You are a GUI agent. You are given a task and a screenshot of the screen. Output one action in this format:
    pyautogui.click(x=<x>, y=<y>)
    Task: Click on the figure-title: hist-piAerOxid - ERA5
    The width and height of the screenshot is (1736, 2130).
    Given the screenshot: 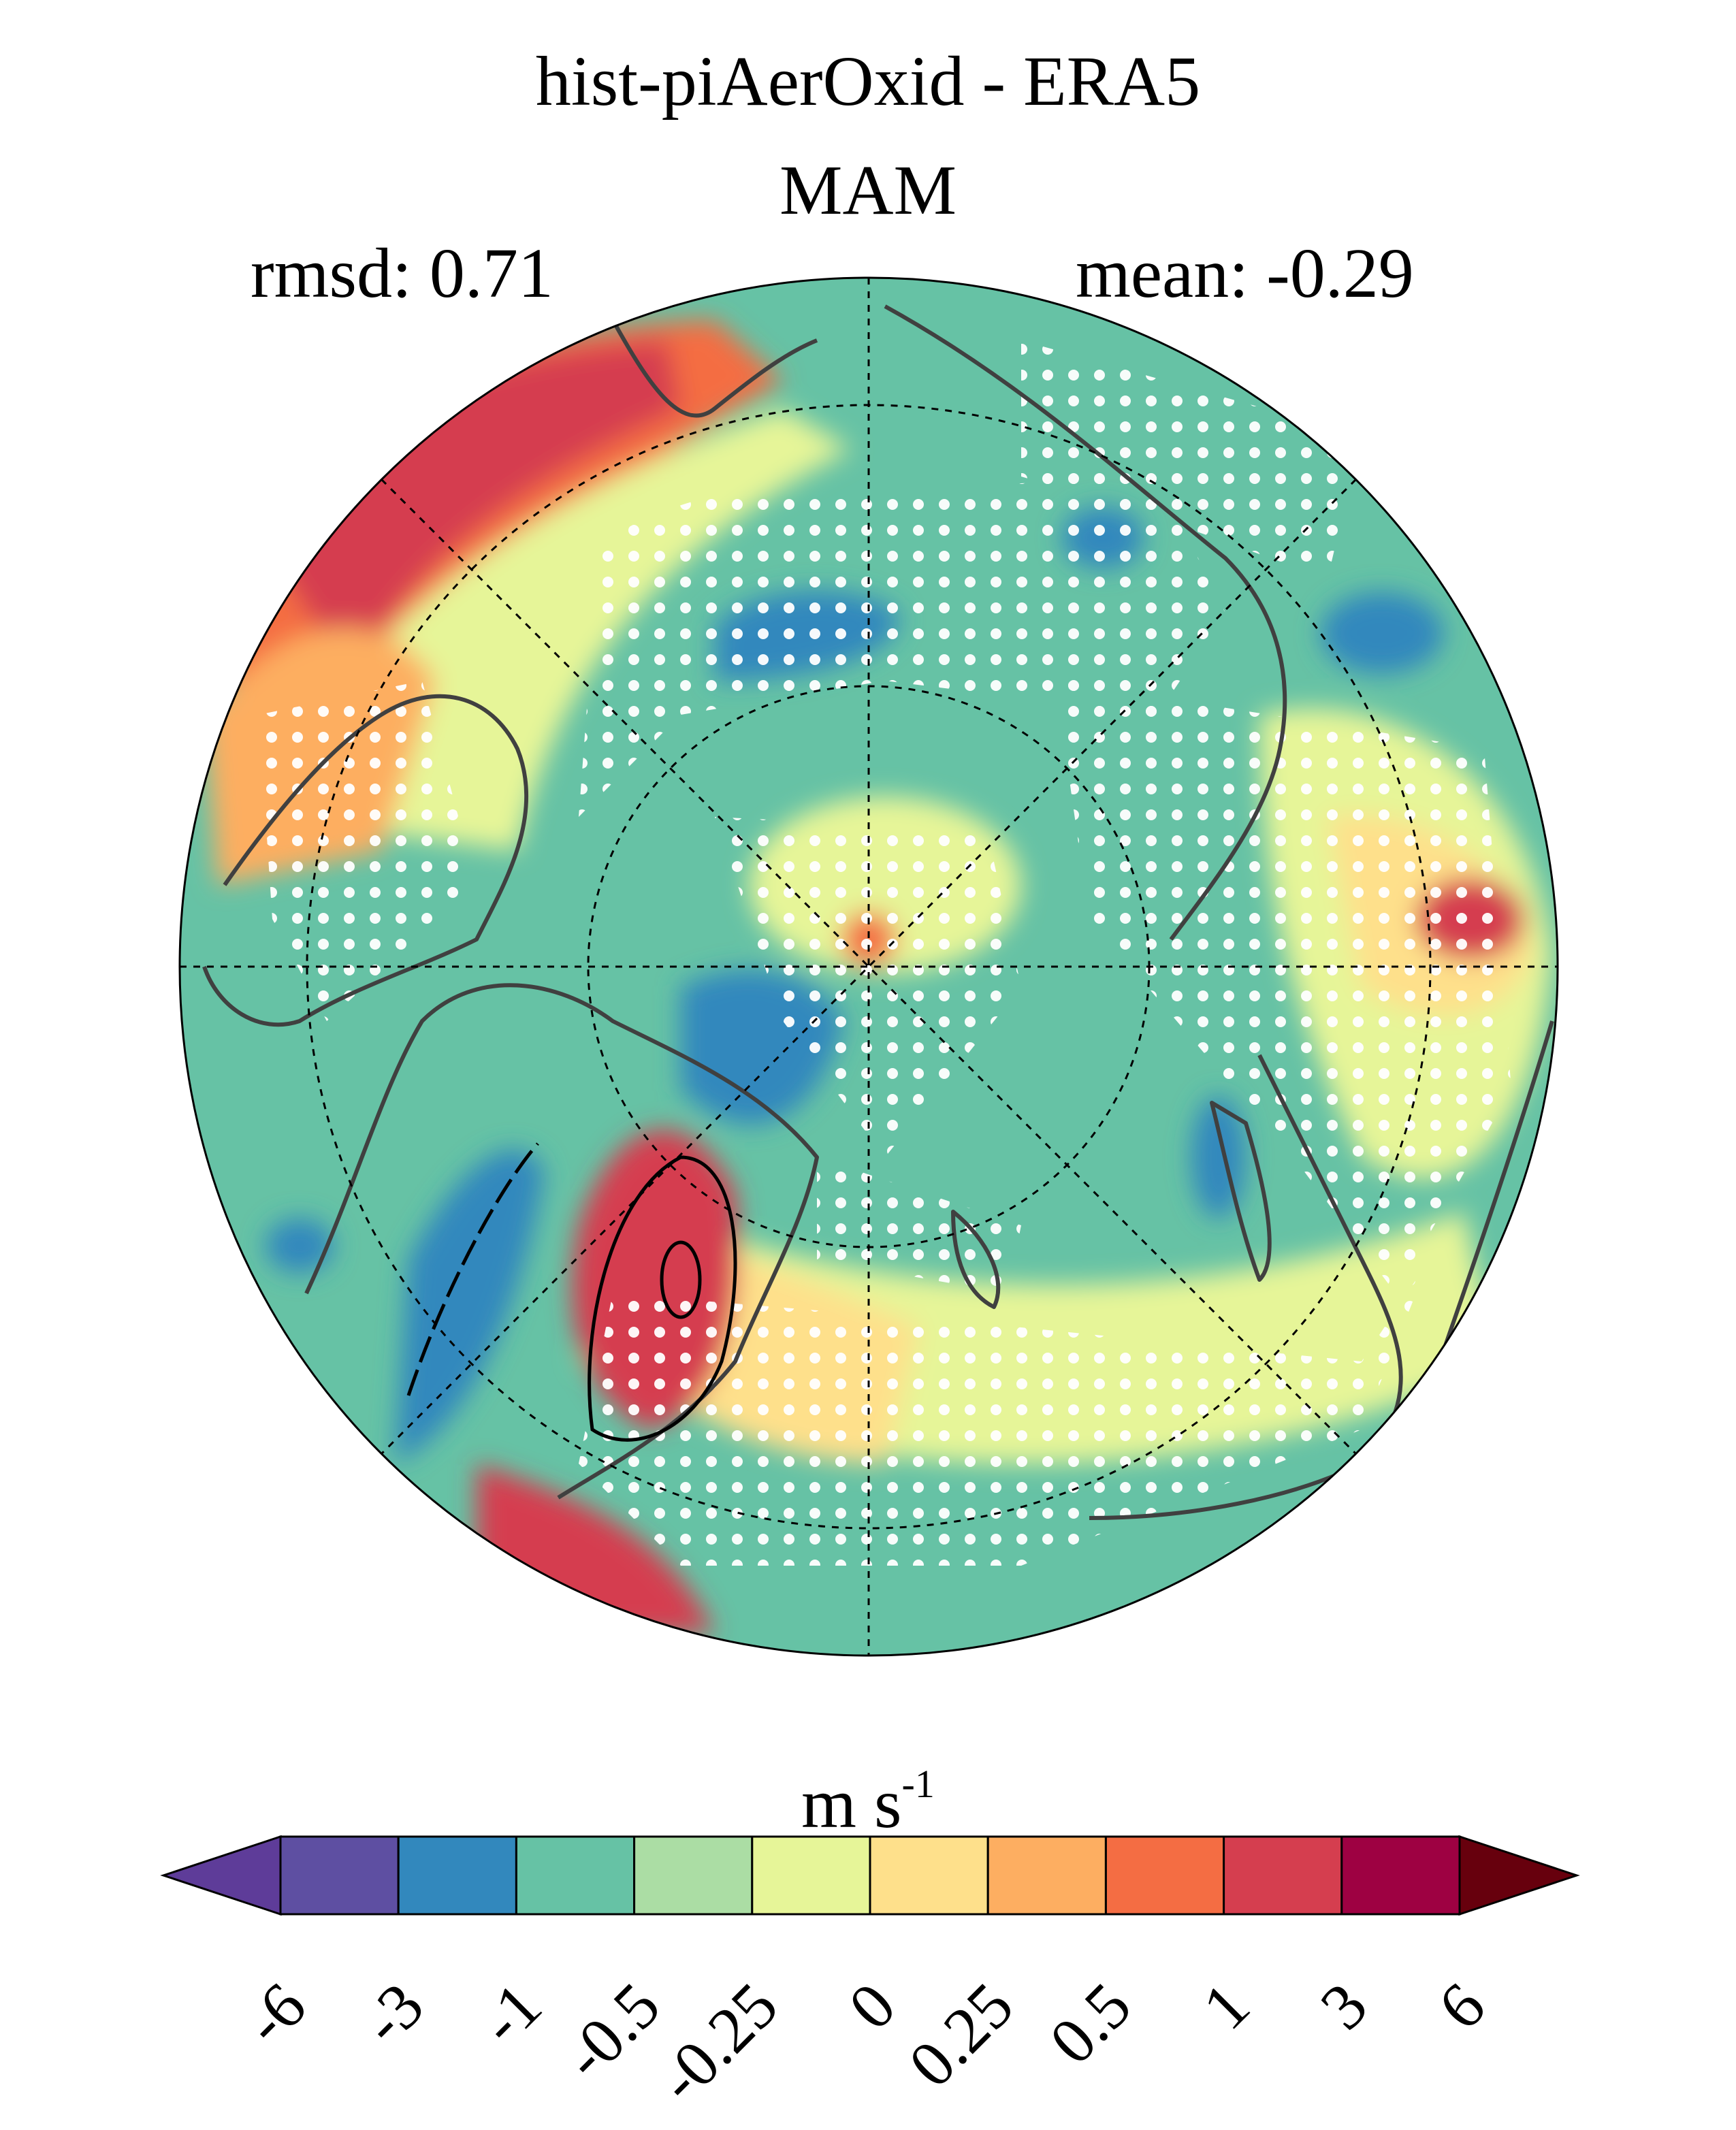 What is the action you would take?
    pyautogui.click(x=868, y=81)
    